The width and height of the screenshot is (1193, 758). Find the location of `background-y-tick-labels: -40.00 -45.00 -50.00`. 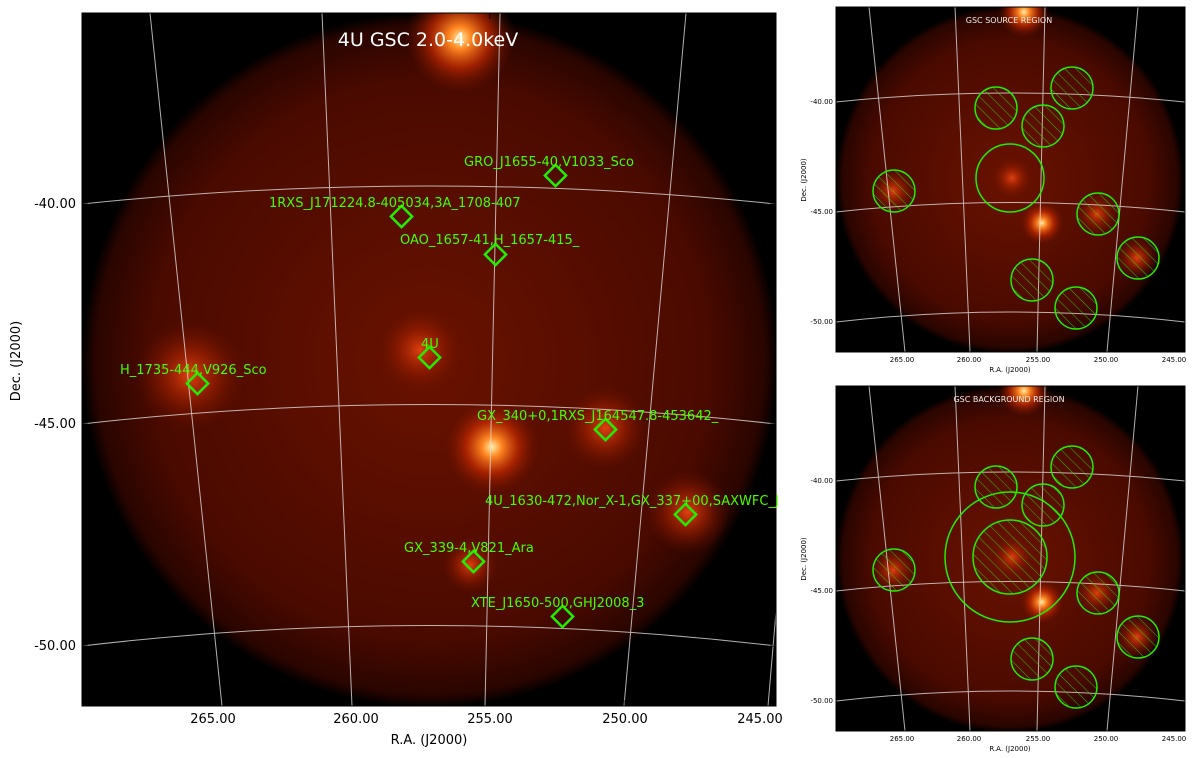

background-y-tick-labels: -40.00 -45.00 -50.00 is located at coordinates (821, 591).